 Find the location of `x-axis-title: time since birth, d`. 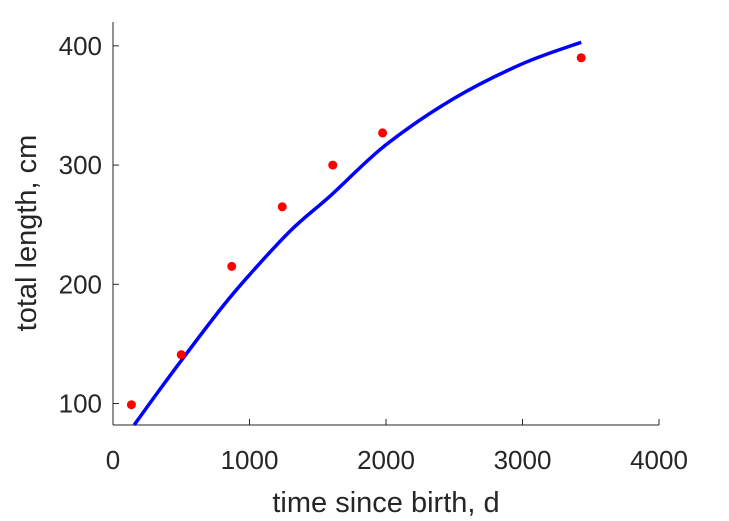

x-axis-title: time since birth, d is located at coordinates (385, 503).